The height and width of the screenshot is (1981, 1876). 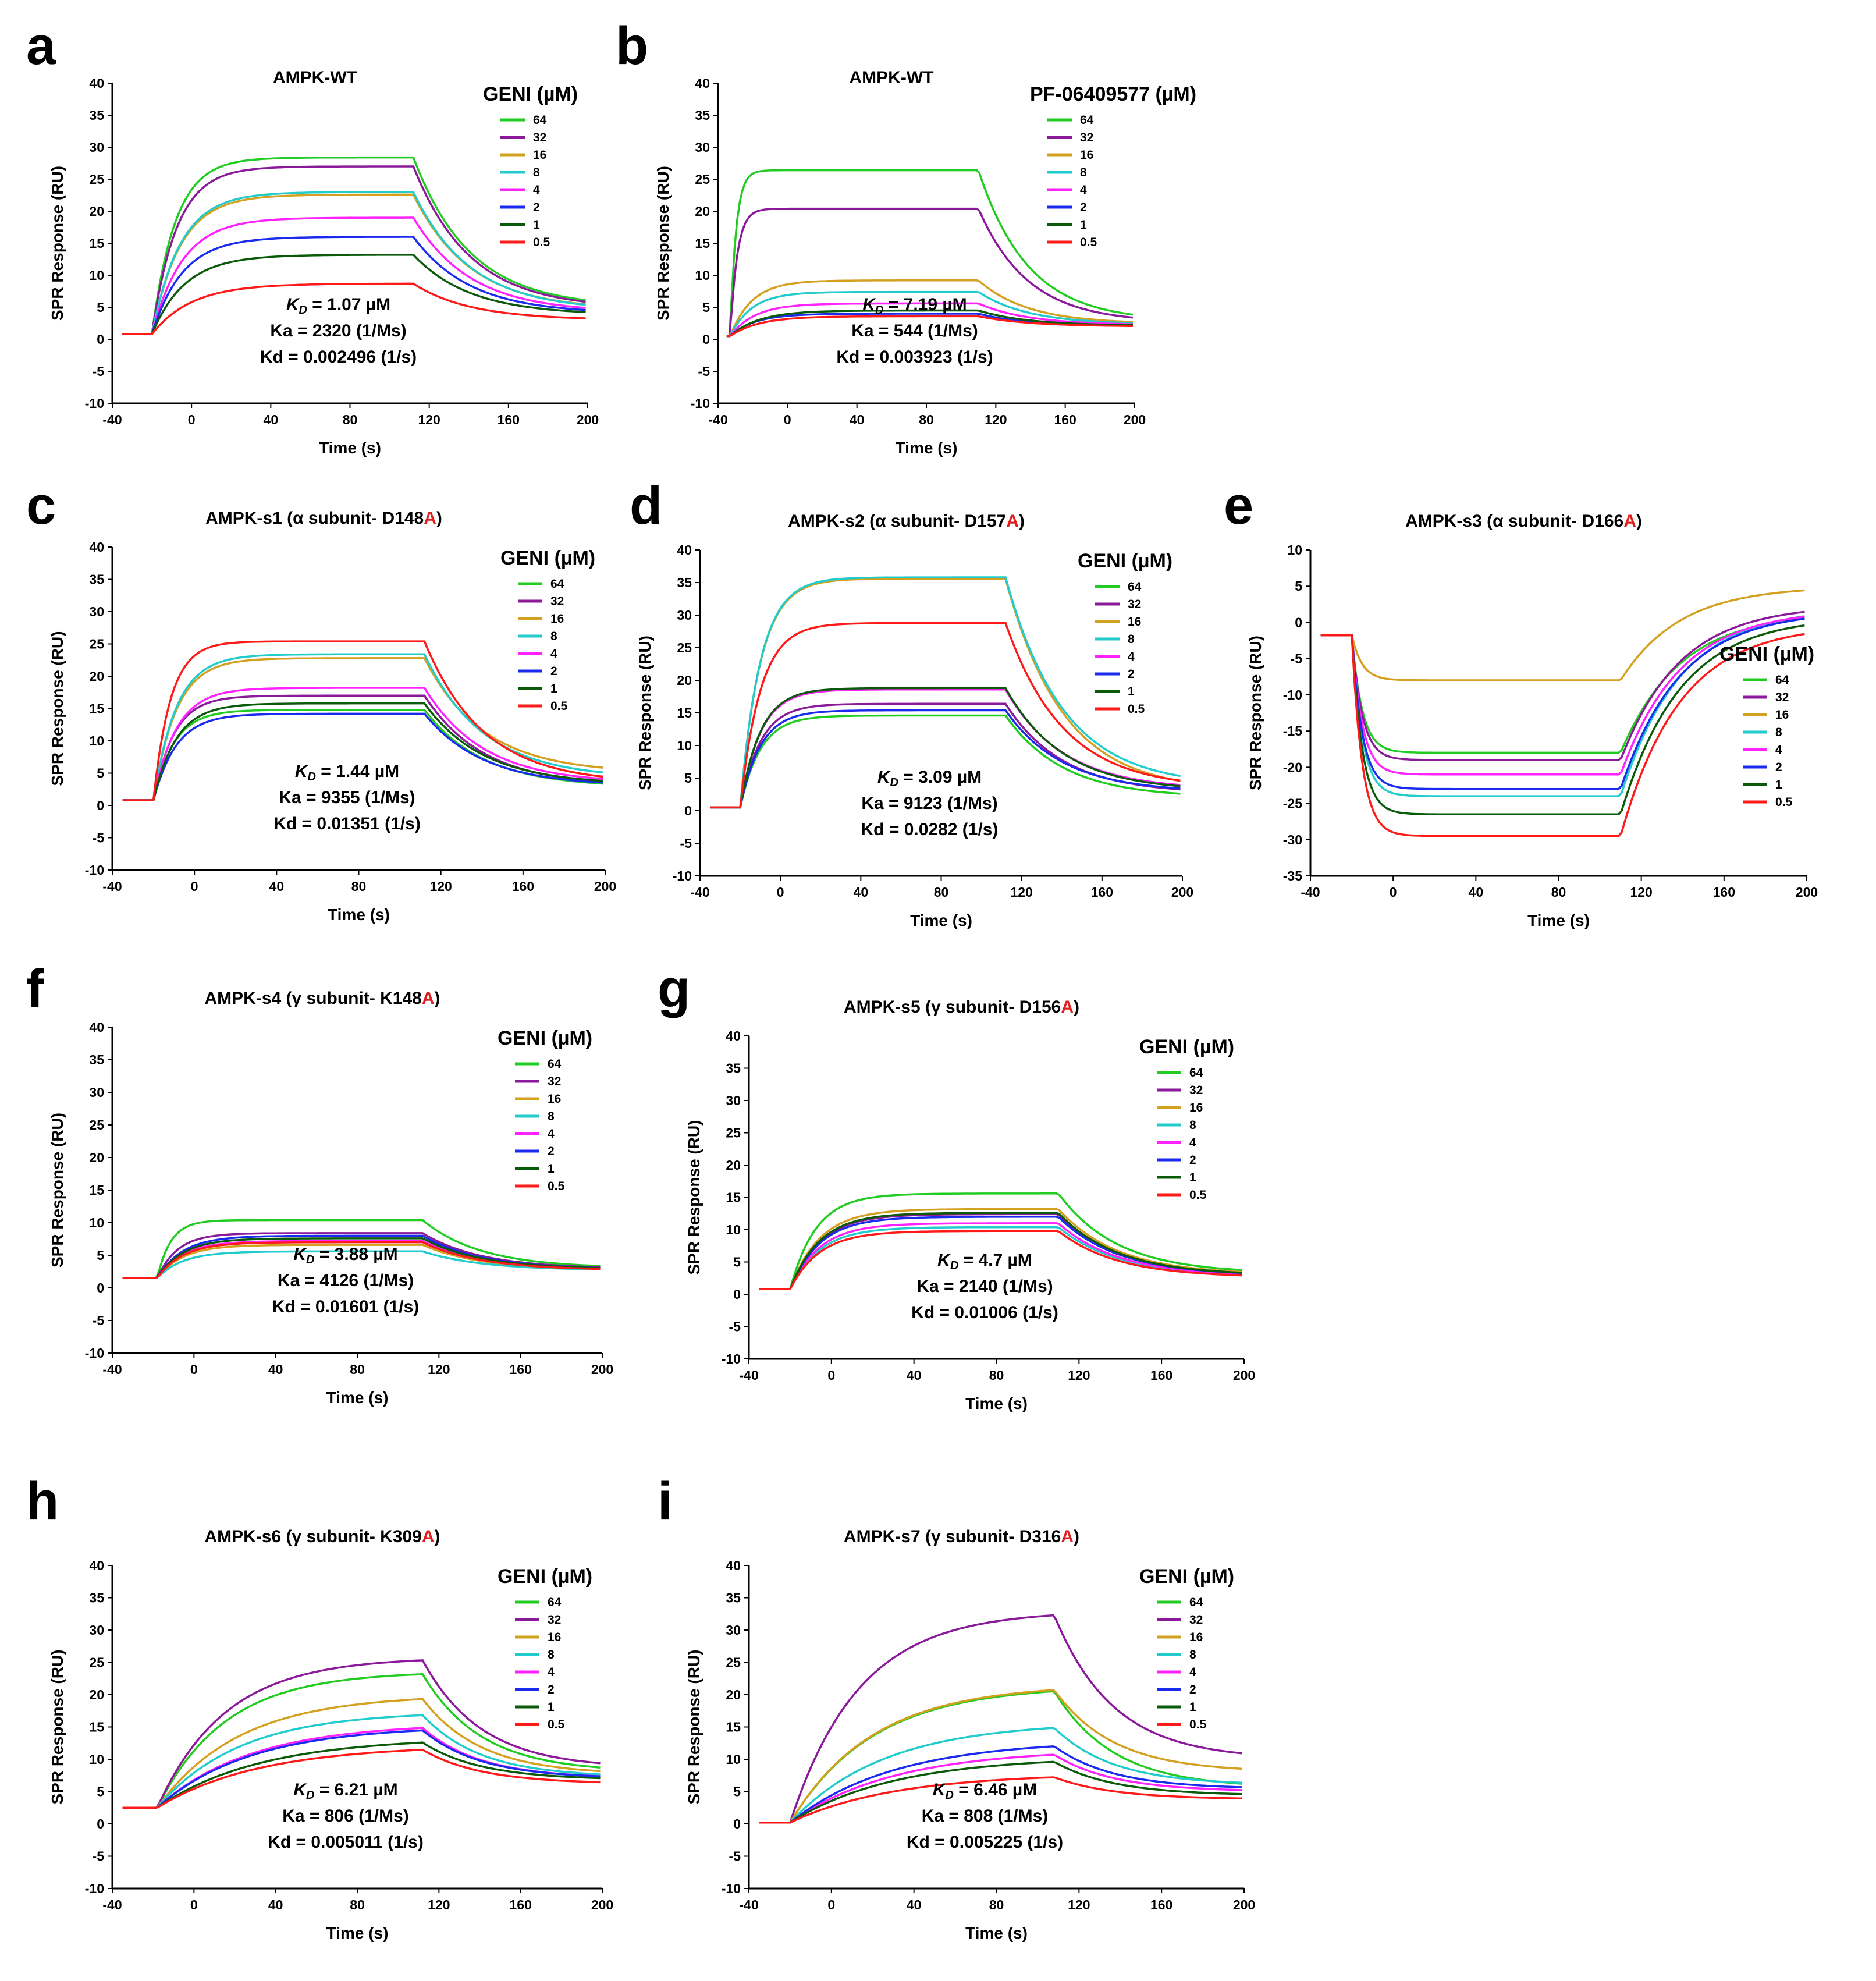 I want to click on kd-value: = 3.88 µM, so click(x=355, y=1254).